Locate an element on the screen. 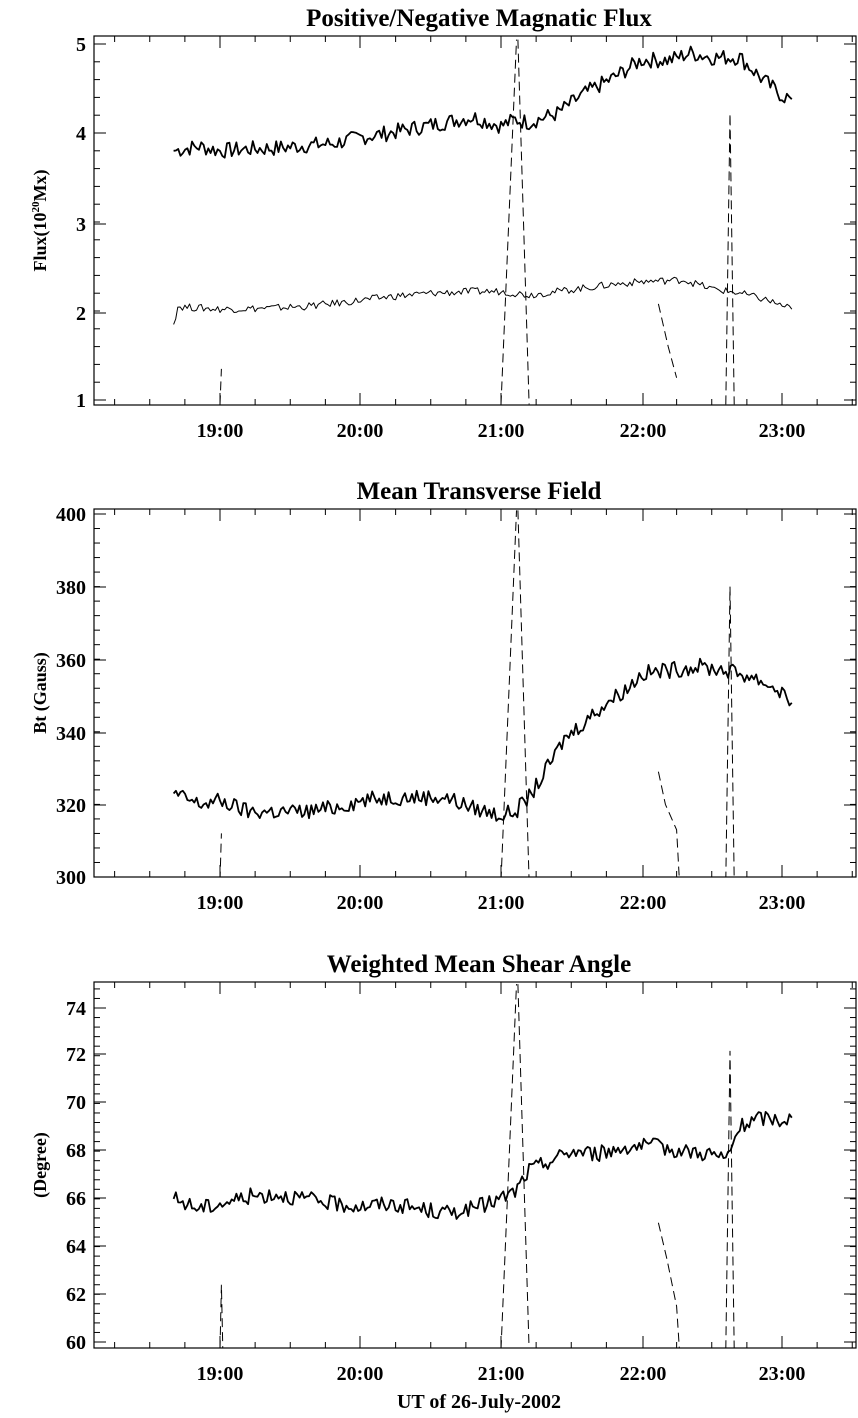 The image size is (858, 1418). y-tick-label: 400 is located at coordinates (71, 515).